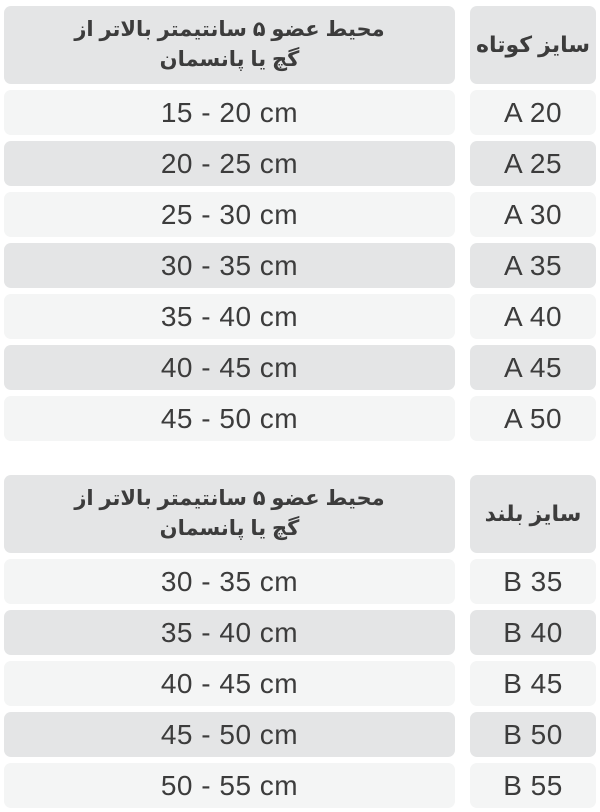  I want to click on measurement-range-cell: 20 - 25 cm, so click(229, 163).